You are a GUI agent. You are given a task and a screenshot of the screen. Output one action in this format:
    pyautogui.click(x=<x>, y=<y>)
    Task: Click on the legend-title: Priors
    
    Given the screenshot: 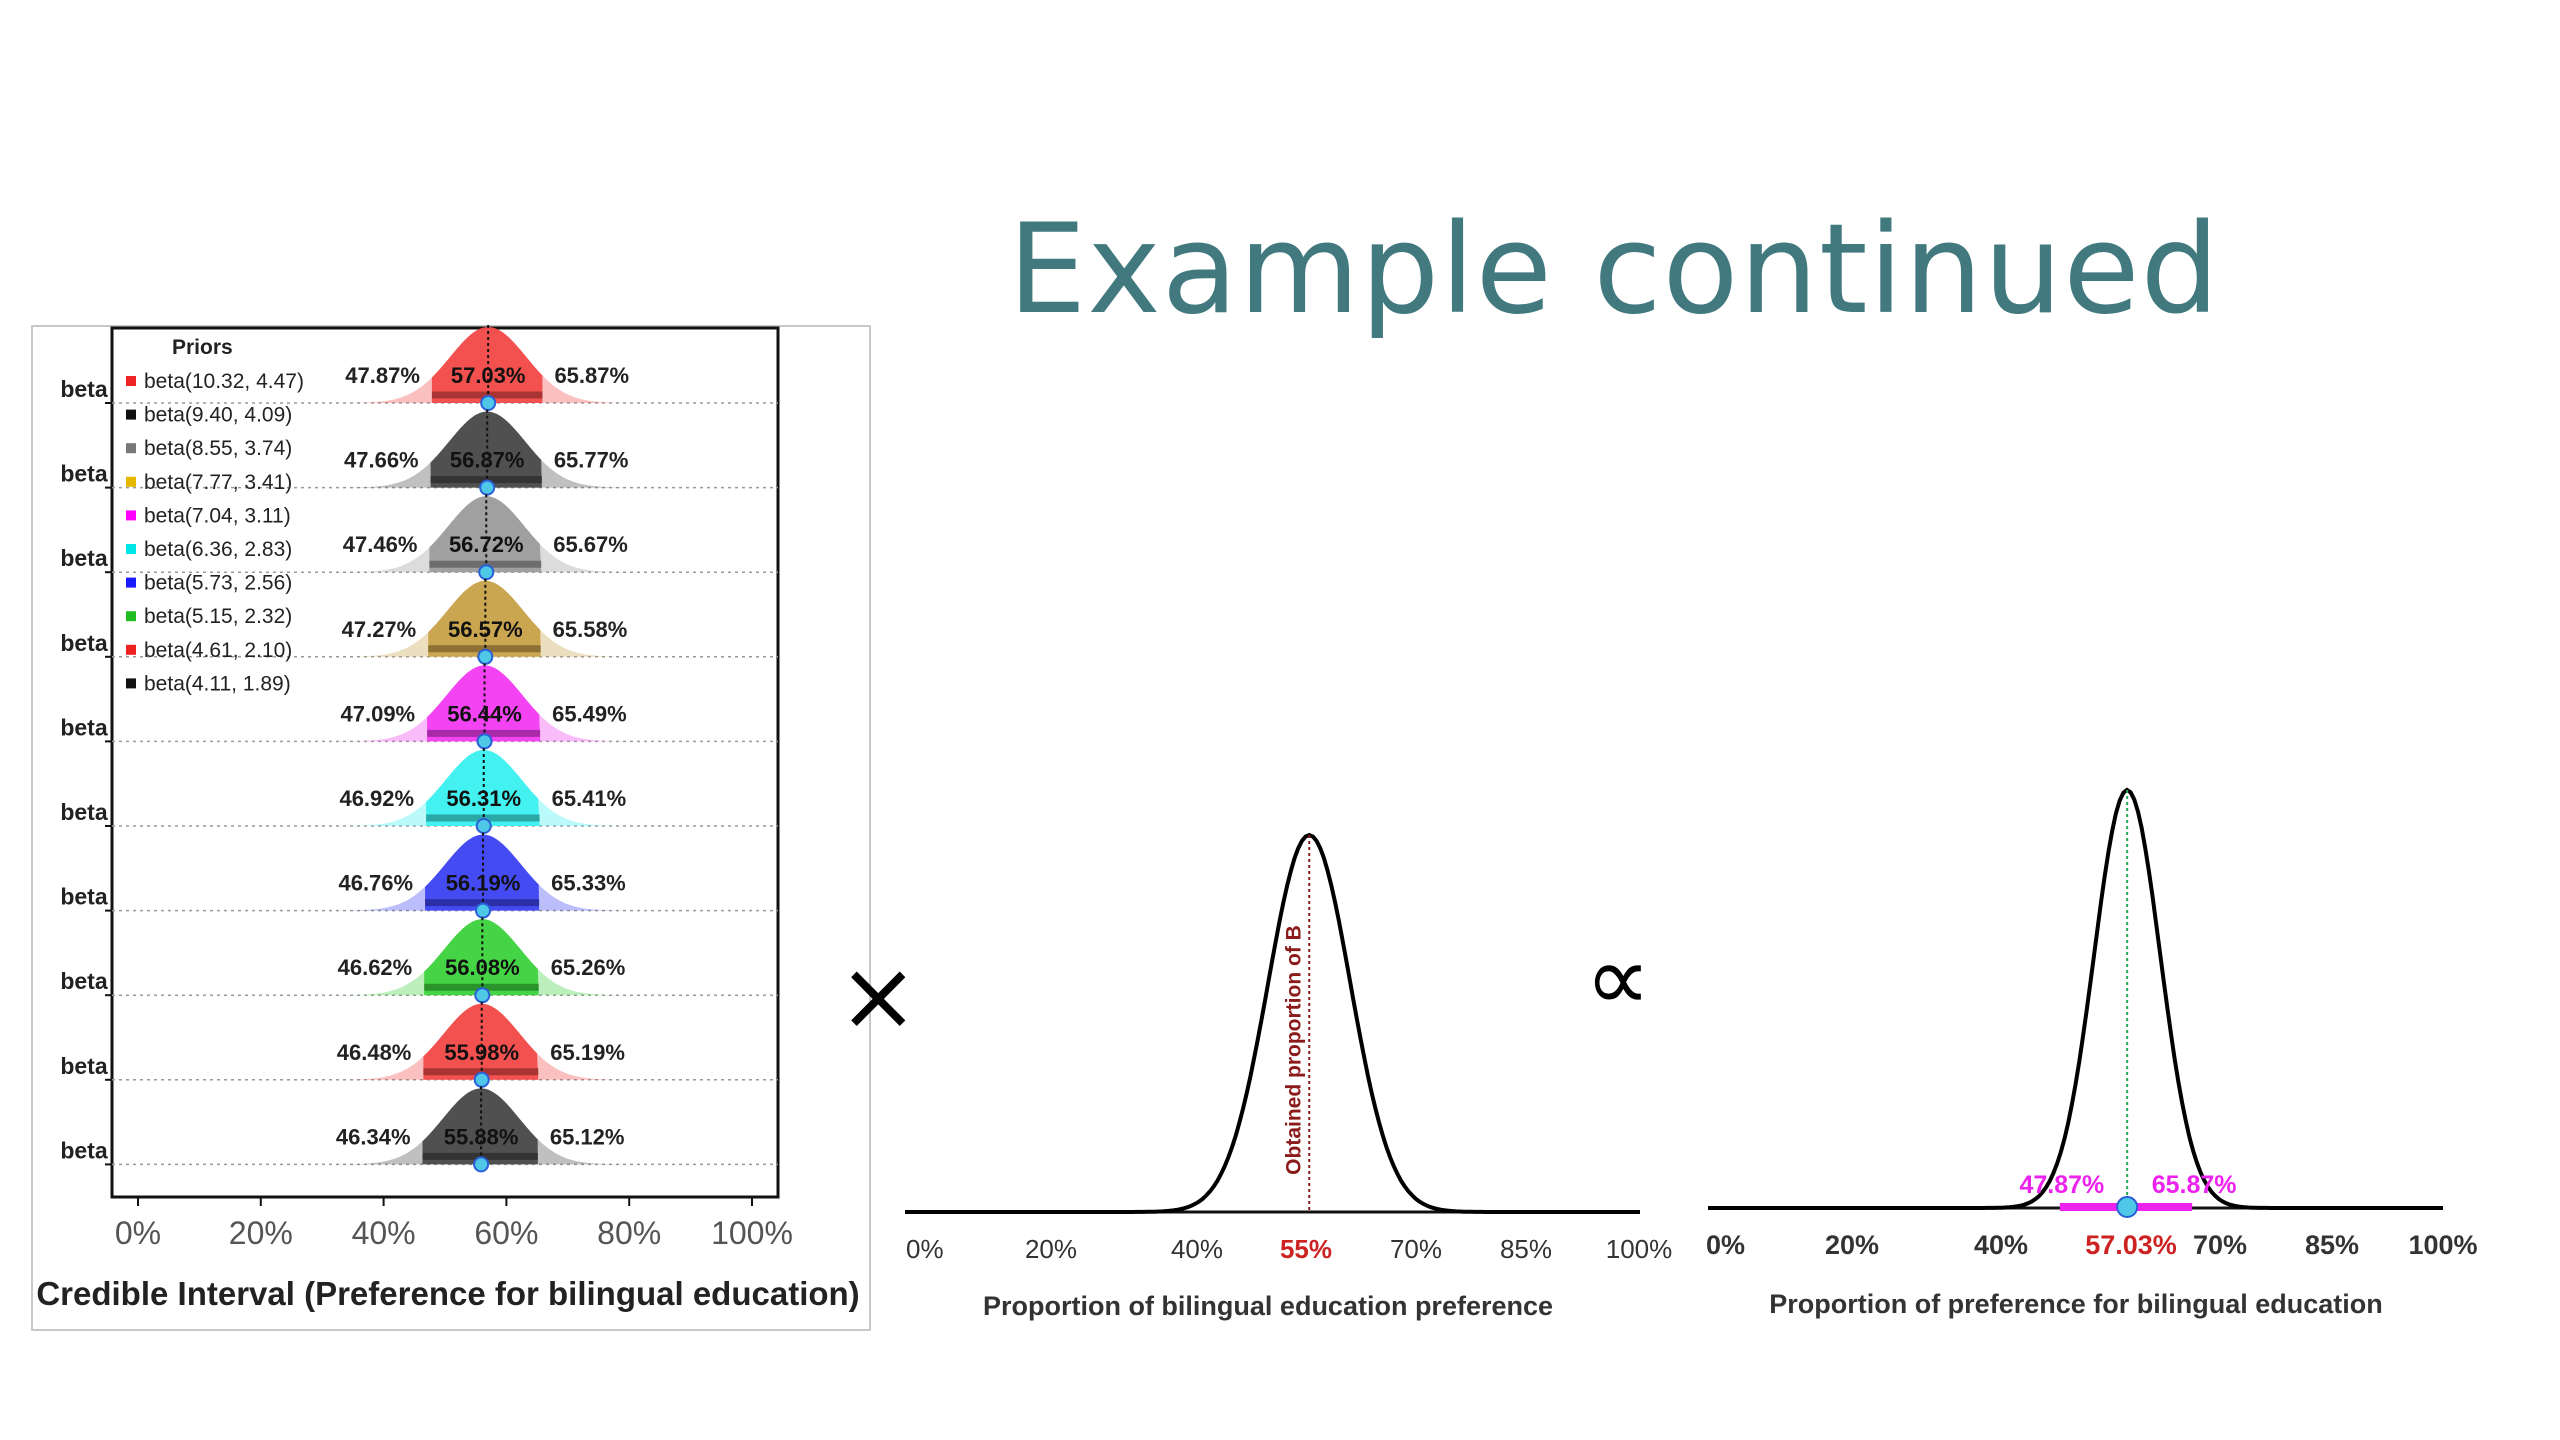 What is the action you would take?
    pyautogui.click(x=202, y=347)
    